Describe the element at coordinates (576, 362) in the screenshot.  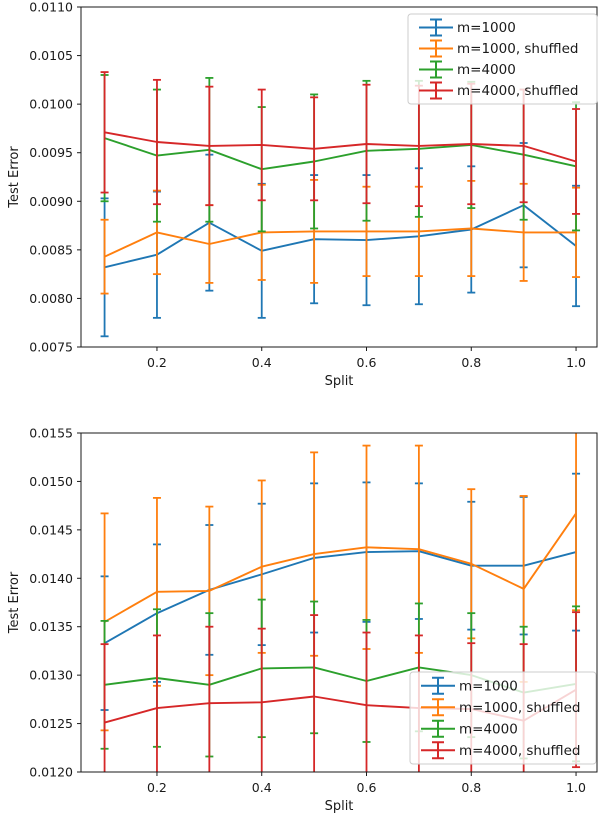
I see `top-chart-x-tick-label: 1.0` at that location.